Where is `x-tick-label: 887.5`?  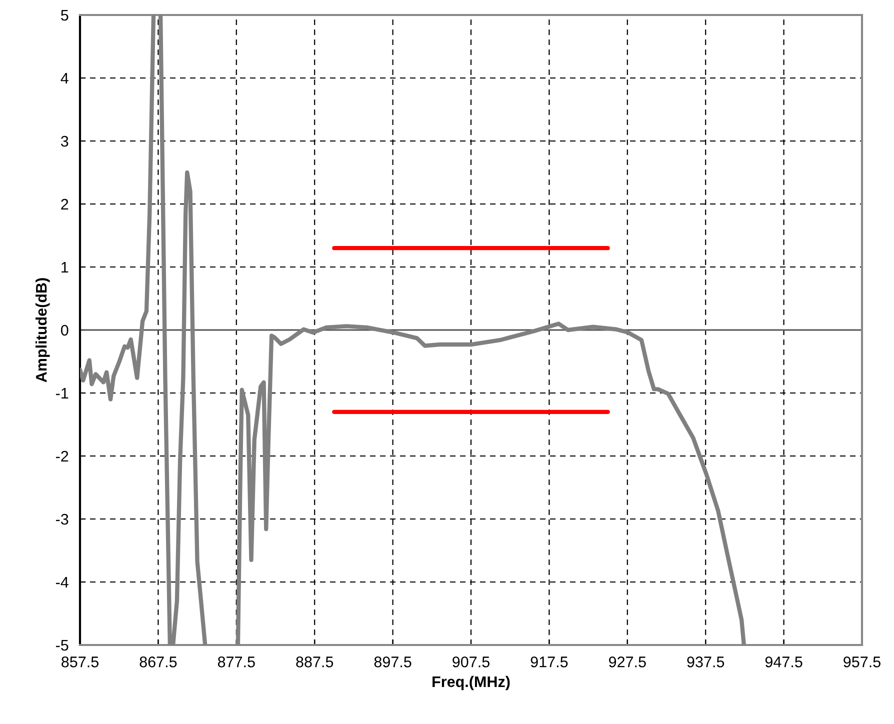 x-tick-label: 887.5 is located at coordinates (315, 662).